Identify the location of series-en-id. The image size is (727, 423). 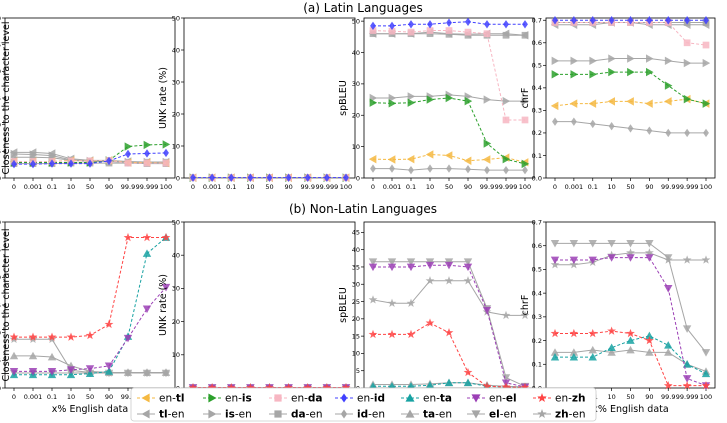
(449, 24).